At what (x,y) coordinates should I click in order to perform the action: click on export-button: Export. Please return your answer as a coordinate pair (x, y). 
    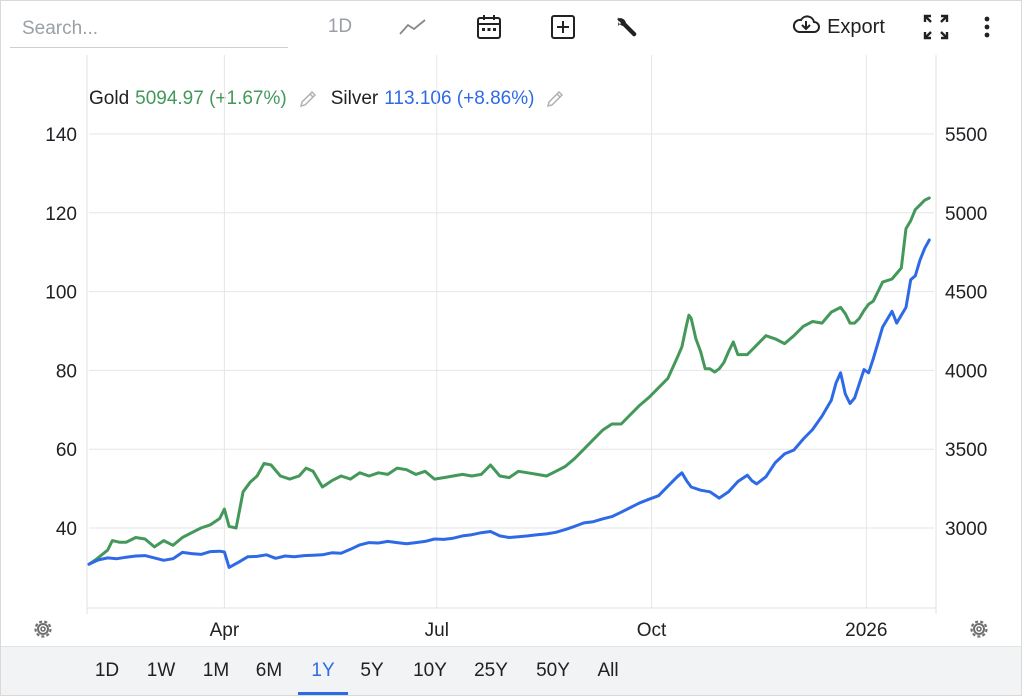
    Looking at the image, I should click on (838, 27).